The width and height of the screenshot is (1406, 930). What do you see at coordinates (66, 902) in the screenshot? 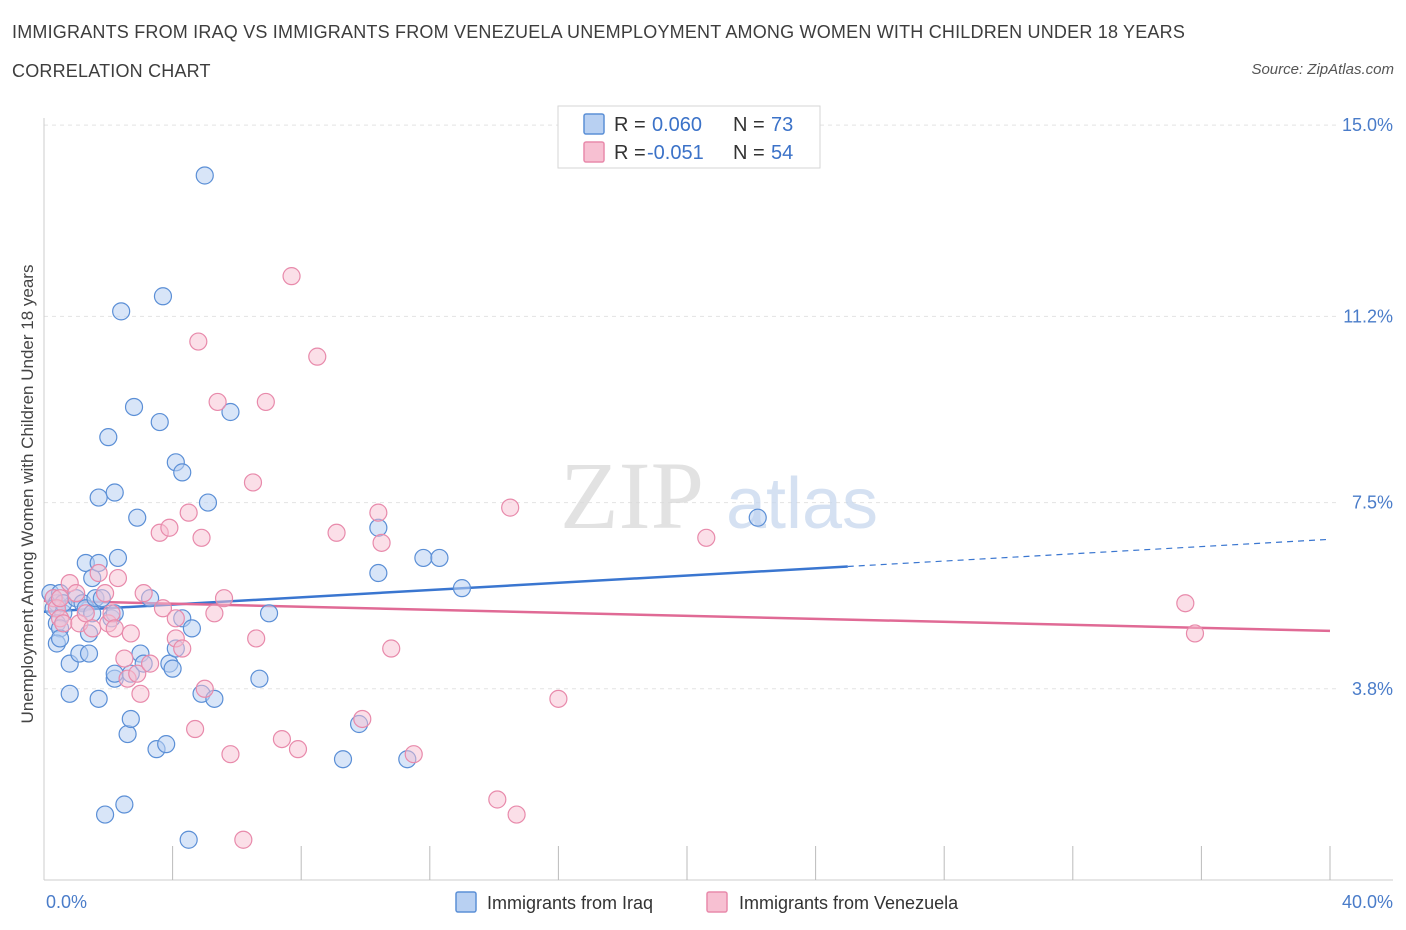
I see `x-tick-label-0: 0.0%` at bounding box center [66, 902].